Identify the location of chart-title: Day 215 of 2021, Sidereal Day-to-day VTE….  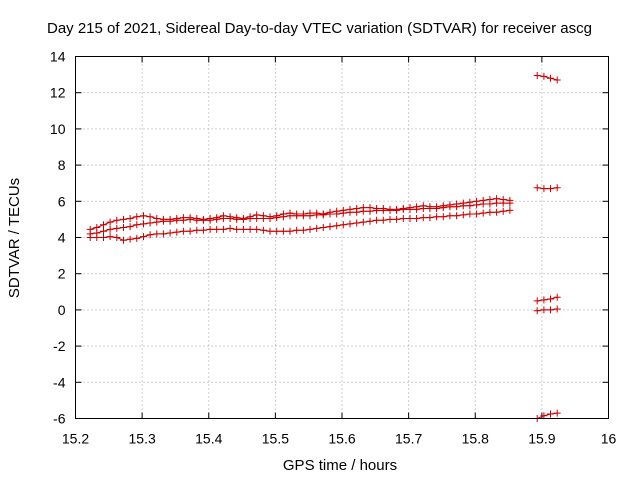
(319, 28).